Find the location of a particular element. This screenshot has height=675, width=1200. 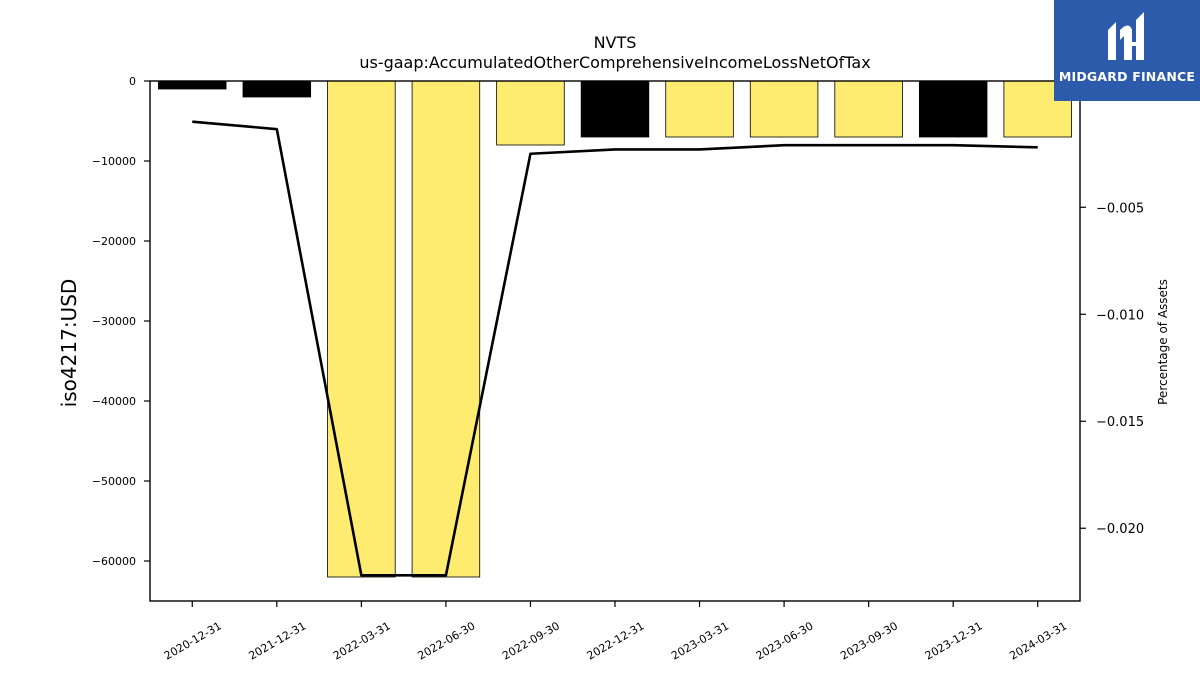

y-tick-label: −40000 is located at coordinates (114, 401).